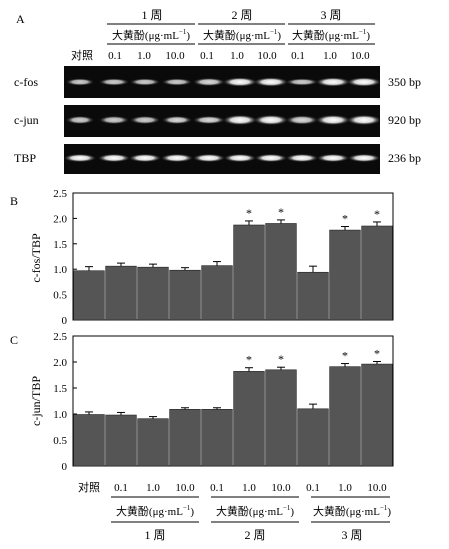 This screenshot has width=449, height=549. I want to click on band-size-label: 236 bp, so click(404, 158).